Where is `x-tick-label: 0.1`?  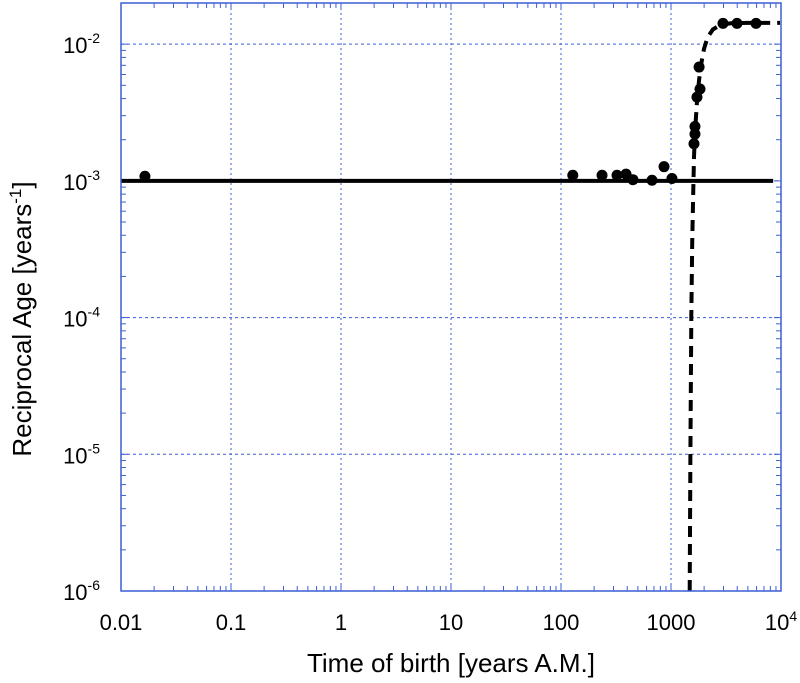 x-tick-label: 0.1 is located at coordinates (231, 622).